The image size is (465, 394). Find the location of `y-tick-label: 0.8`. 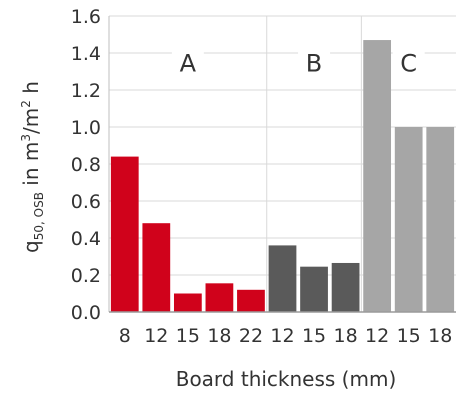

y-tick-label: 0.8 is located at coordinates (86, 165).